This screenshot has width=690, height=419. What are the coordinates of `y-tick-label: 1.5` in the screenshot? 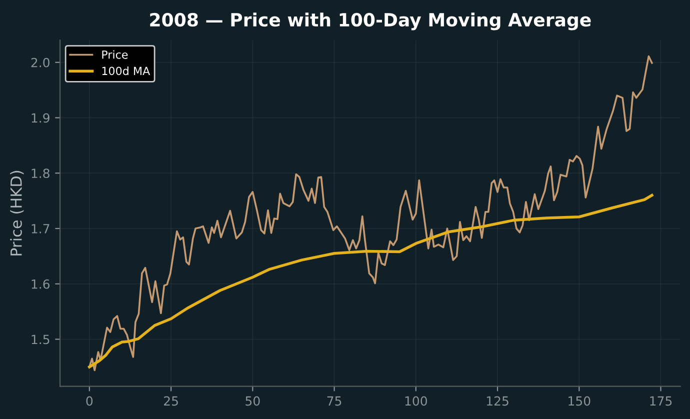 It's located at (41, 339).